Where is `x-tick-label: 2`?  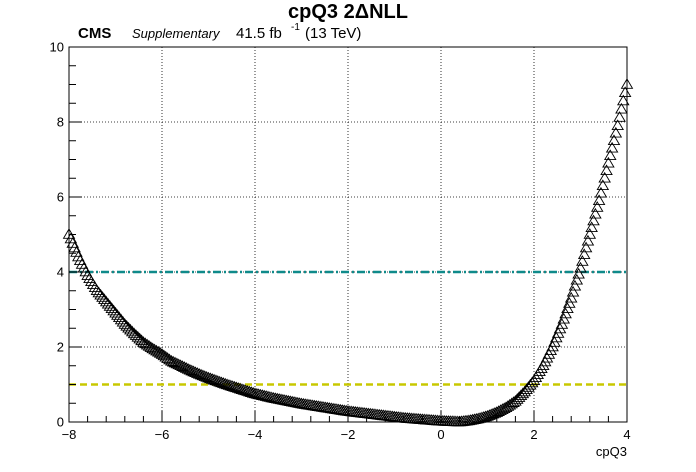 x-tick-label: 2 is located at coordinates (533, 434).